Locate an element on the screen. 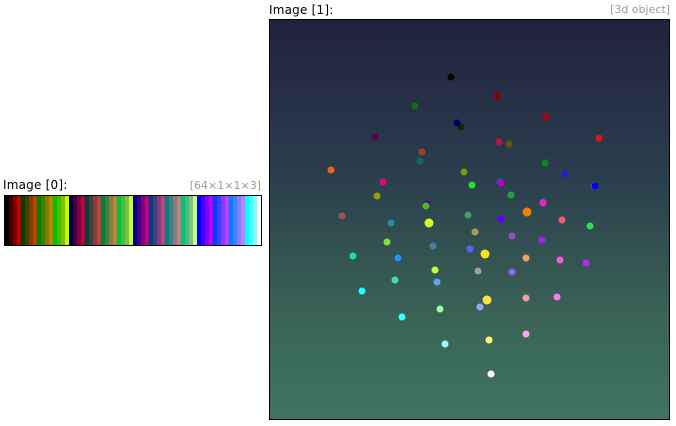  color-strip-image is located at coordinates (133, 220).